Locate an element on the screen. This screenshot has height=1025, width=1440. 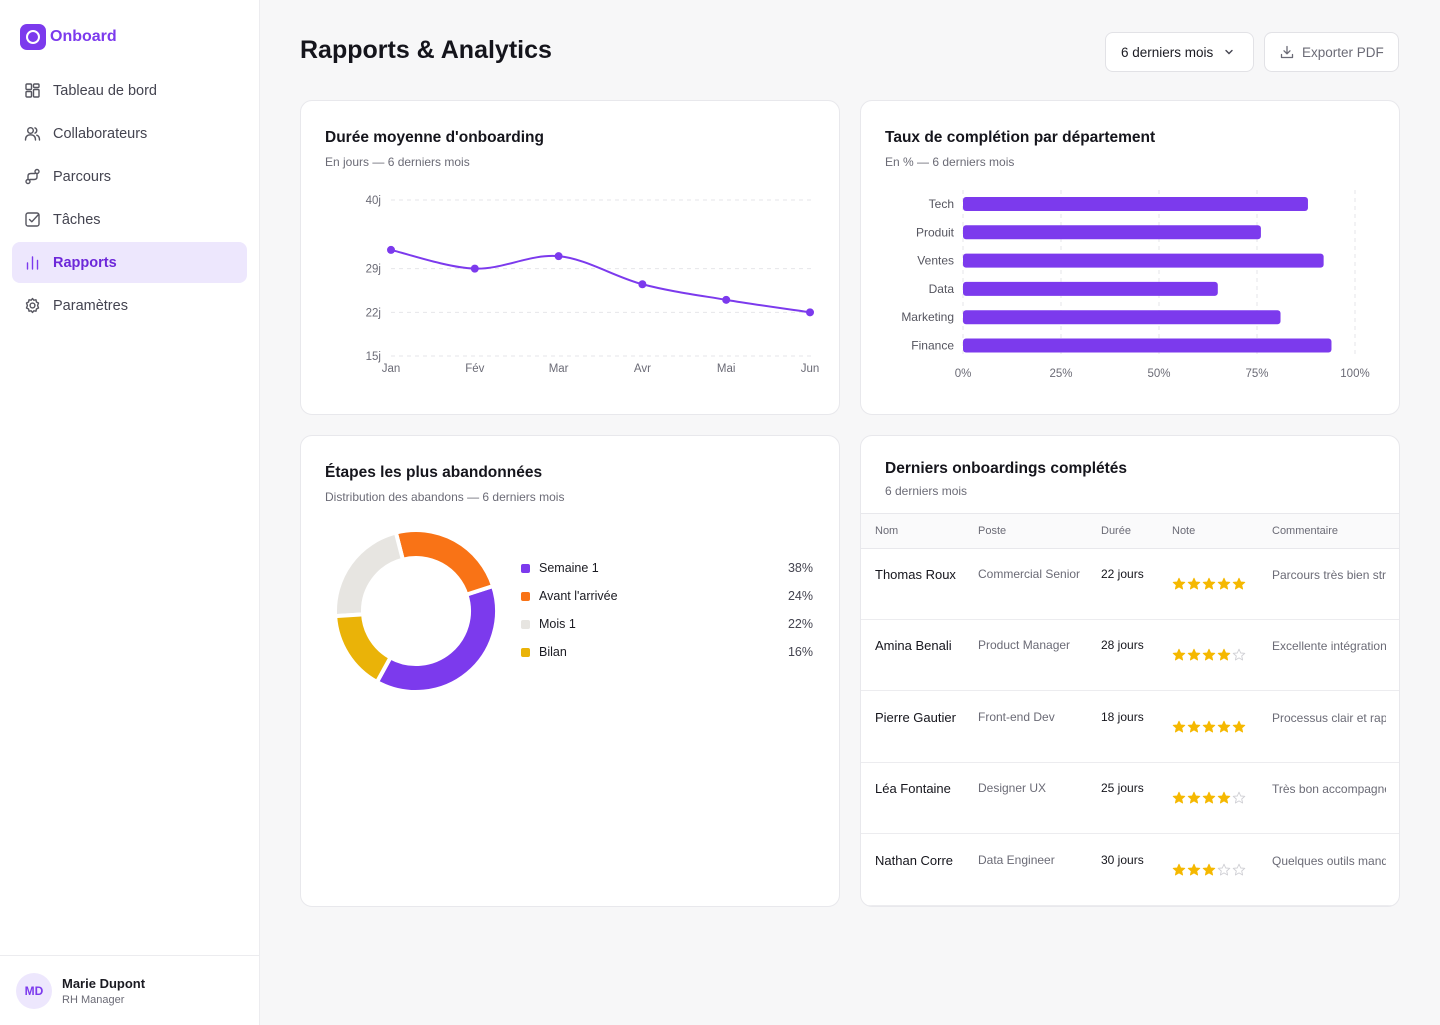
column-header: Commentaire is located at coordinates (1305, 531).